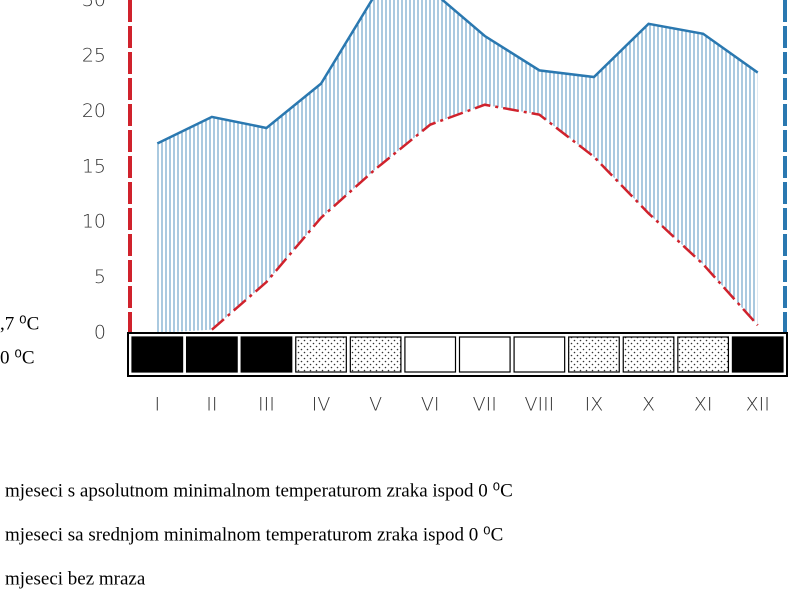  Describe the element at coordinates (94, 111) in the screenshot. I see `y-tick-label: 20` at that location.